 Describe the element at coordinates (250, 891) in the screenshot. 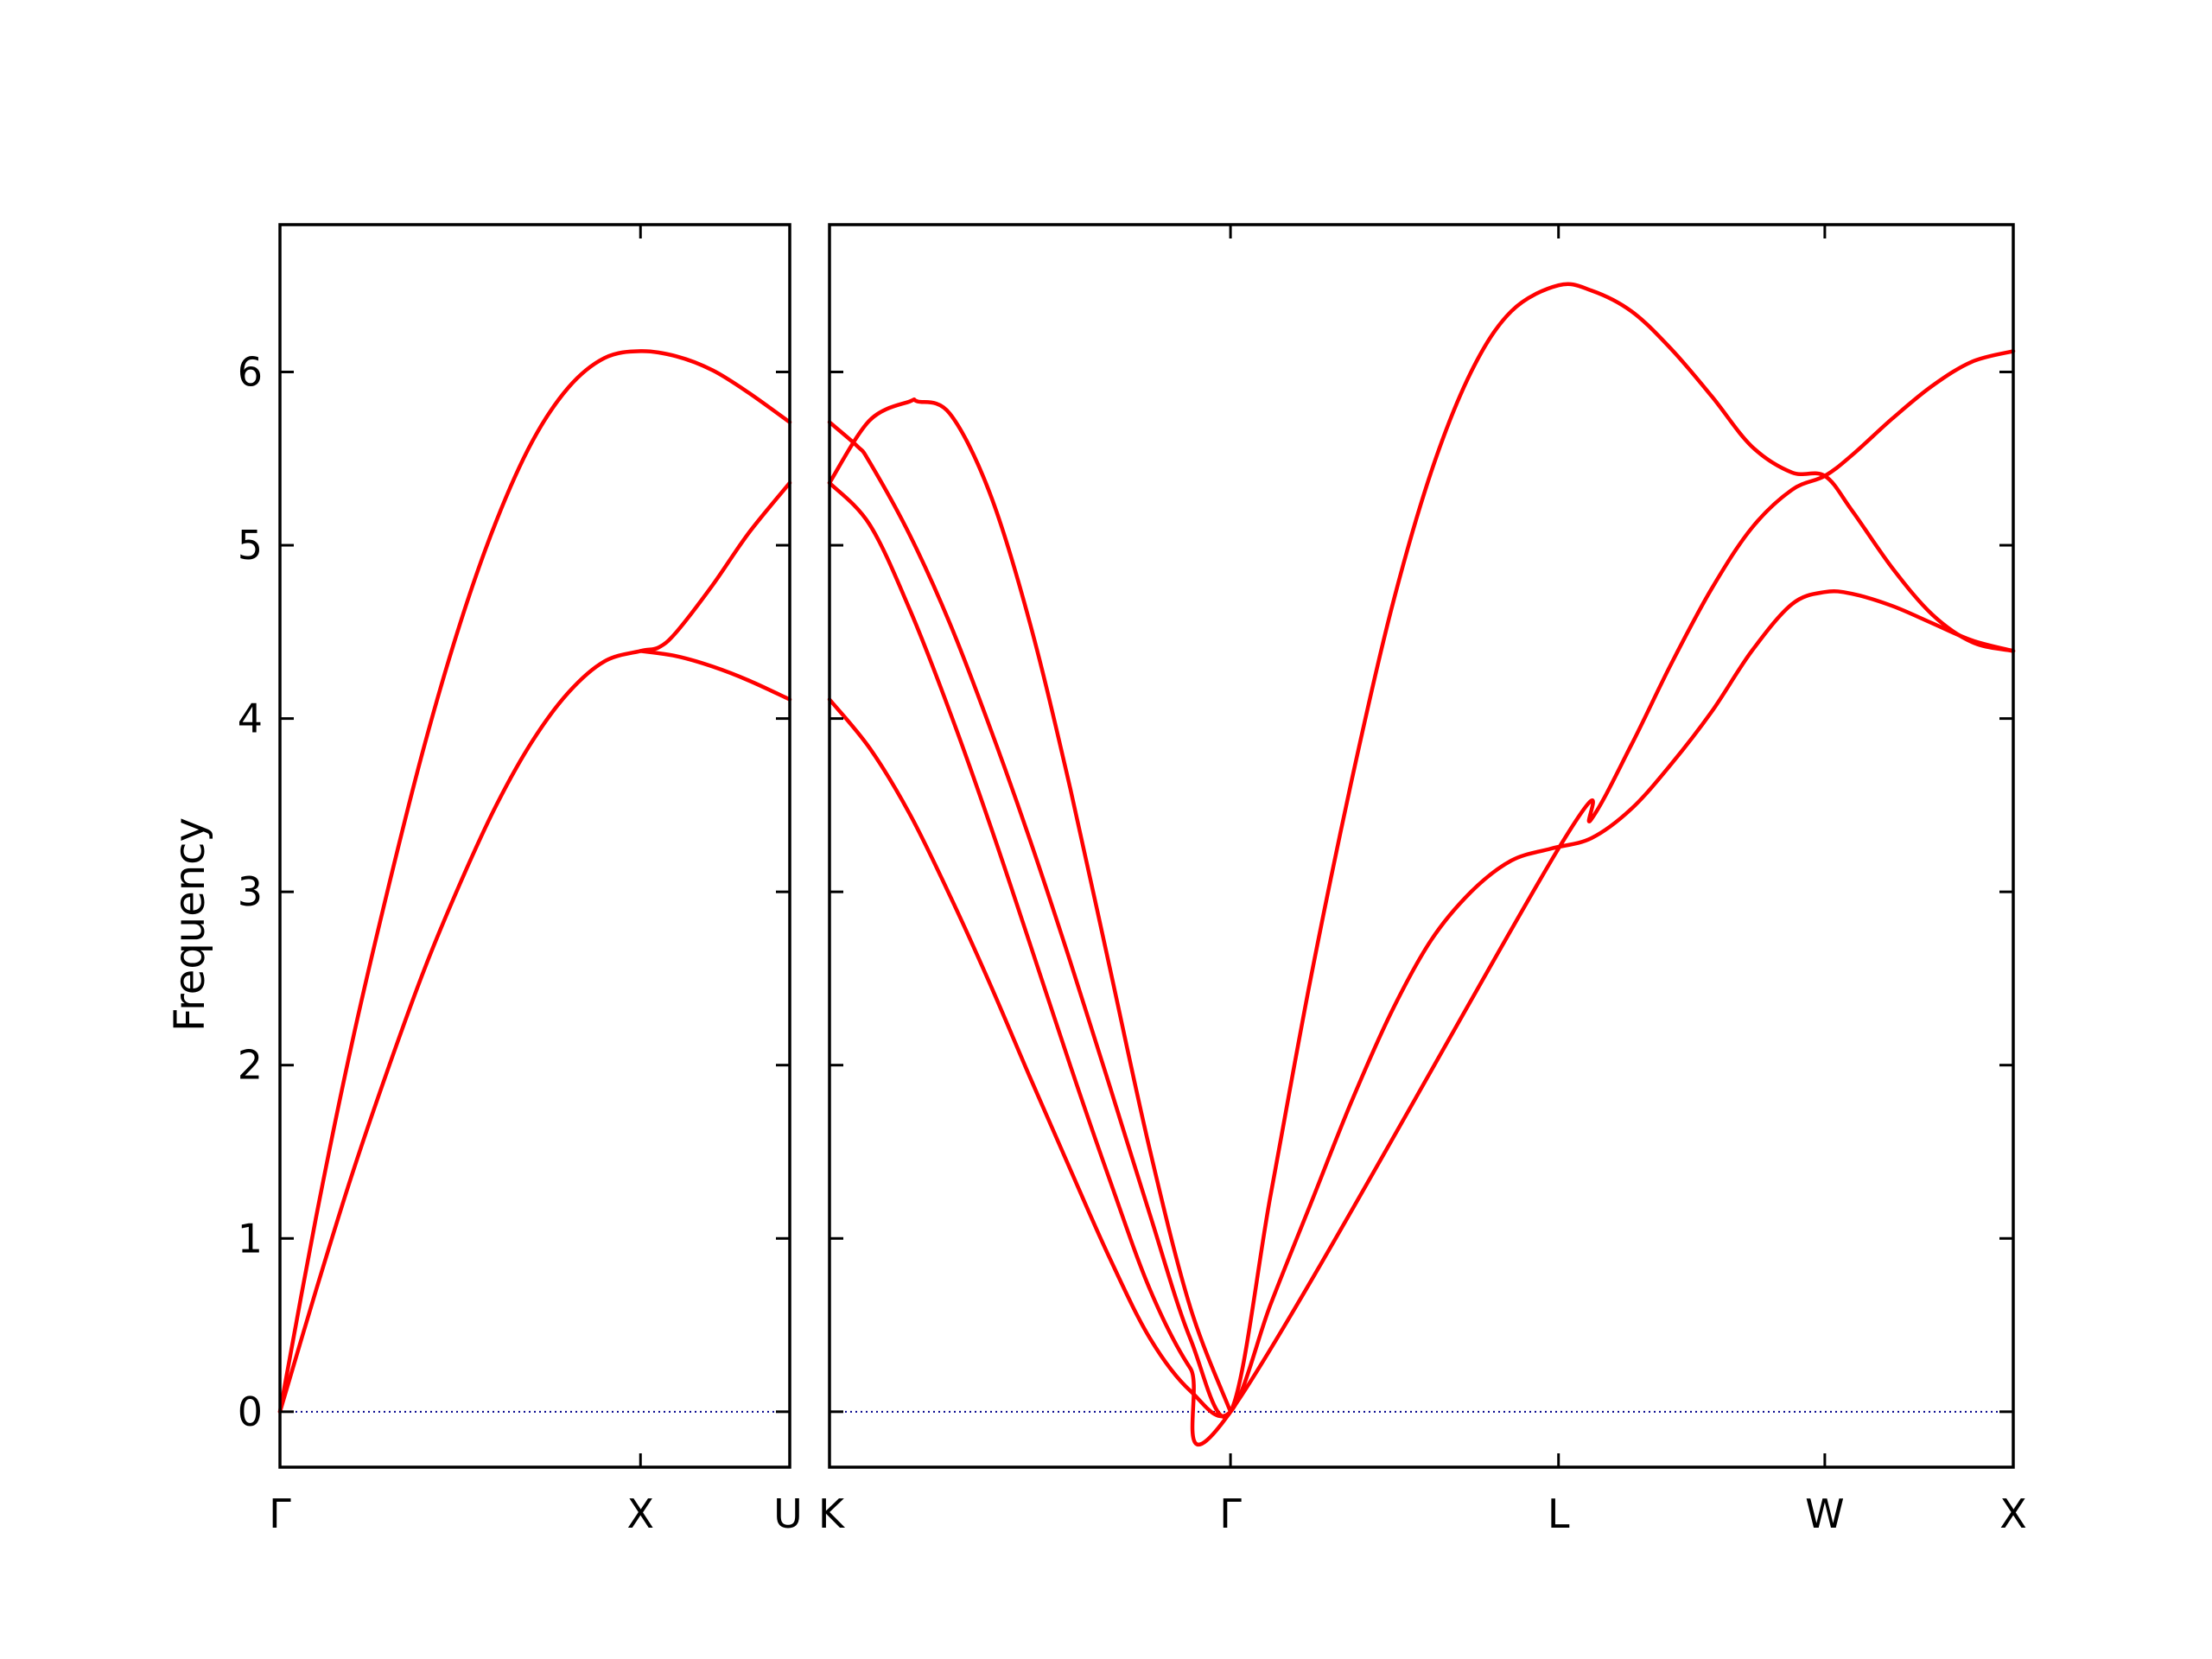

I see `y-tick-label: 3` at that location.